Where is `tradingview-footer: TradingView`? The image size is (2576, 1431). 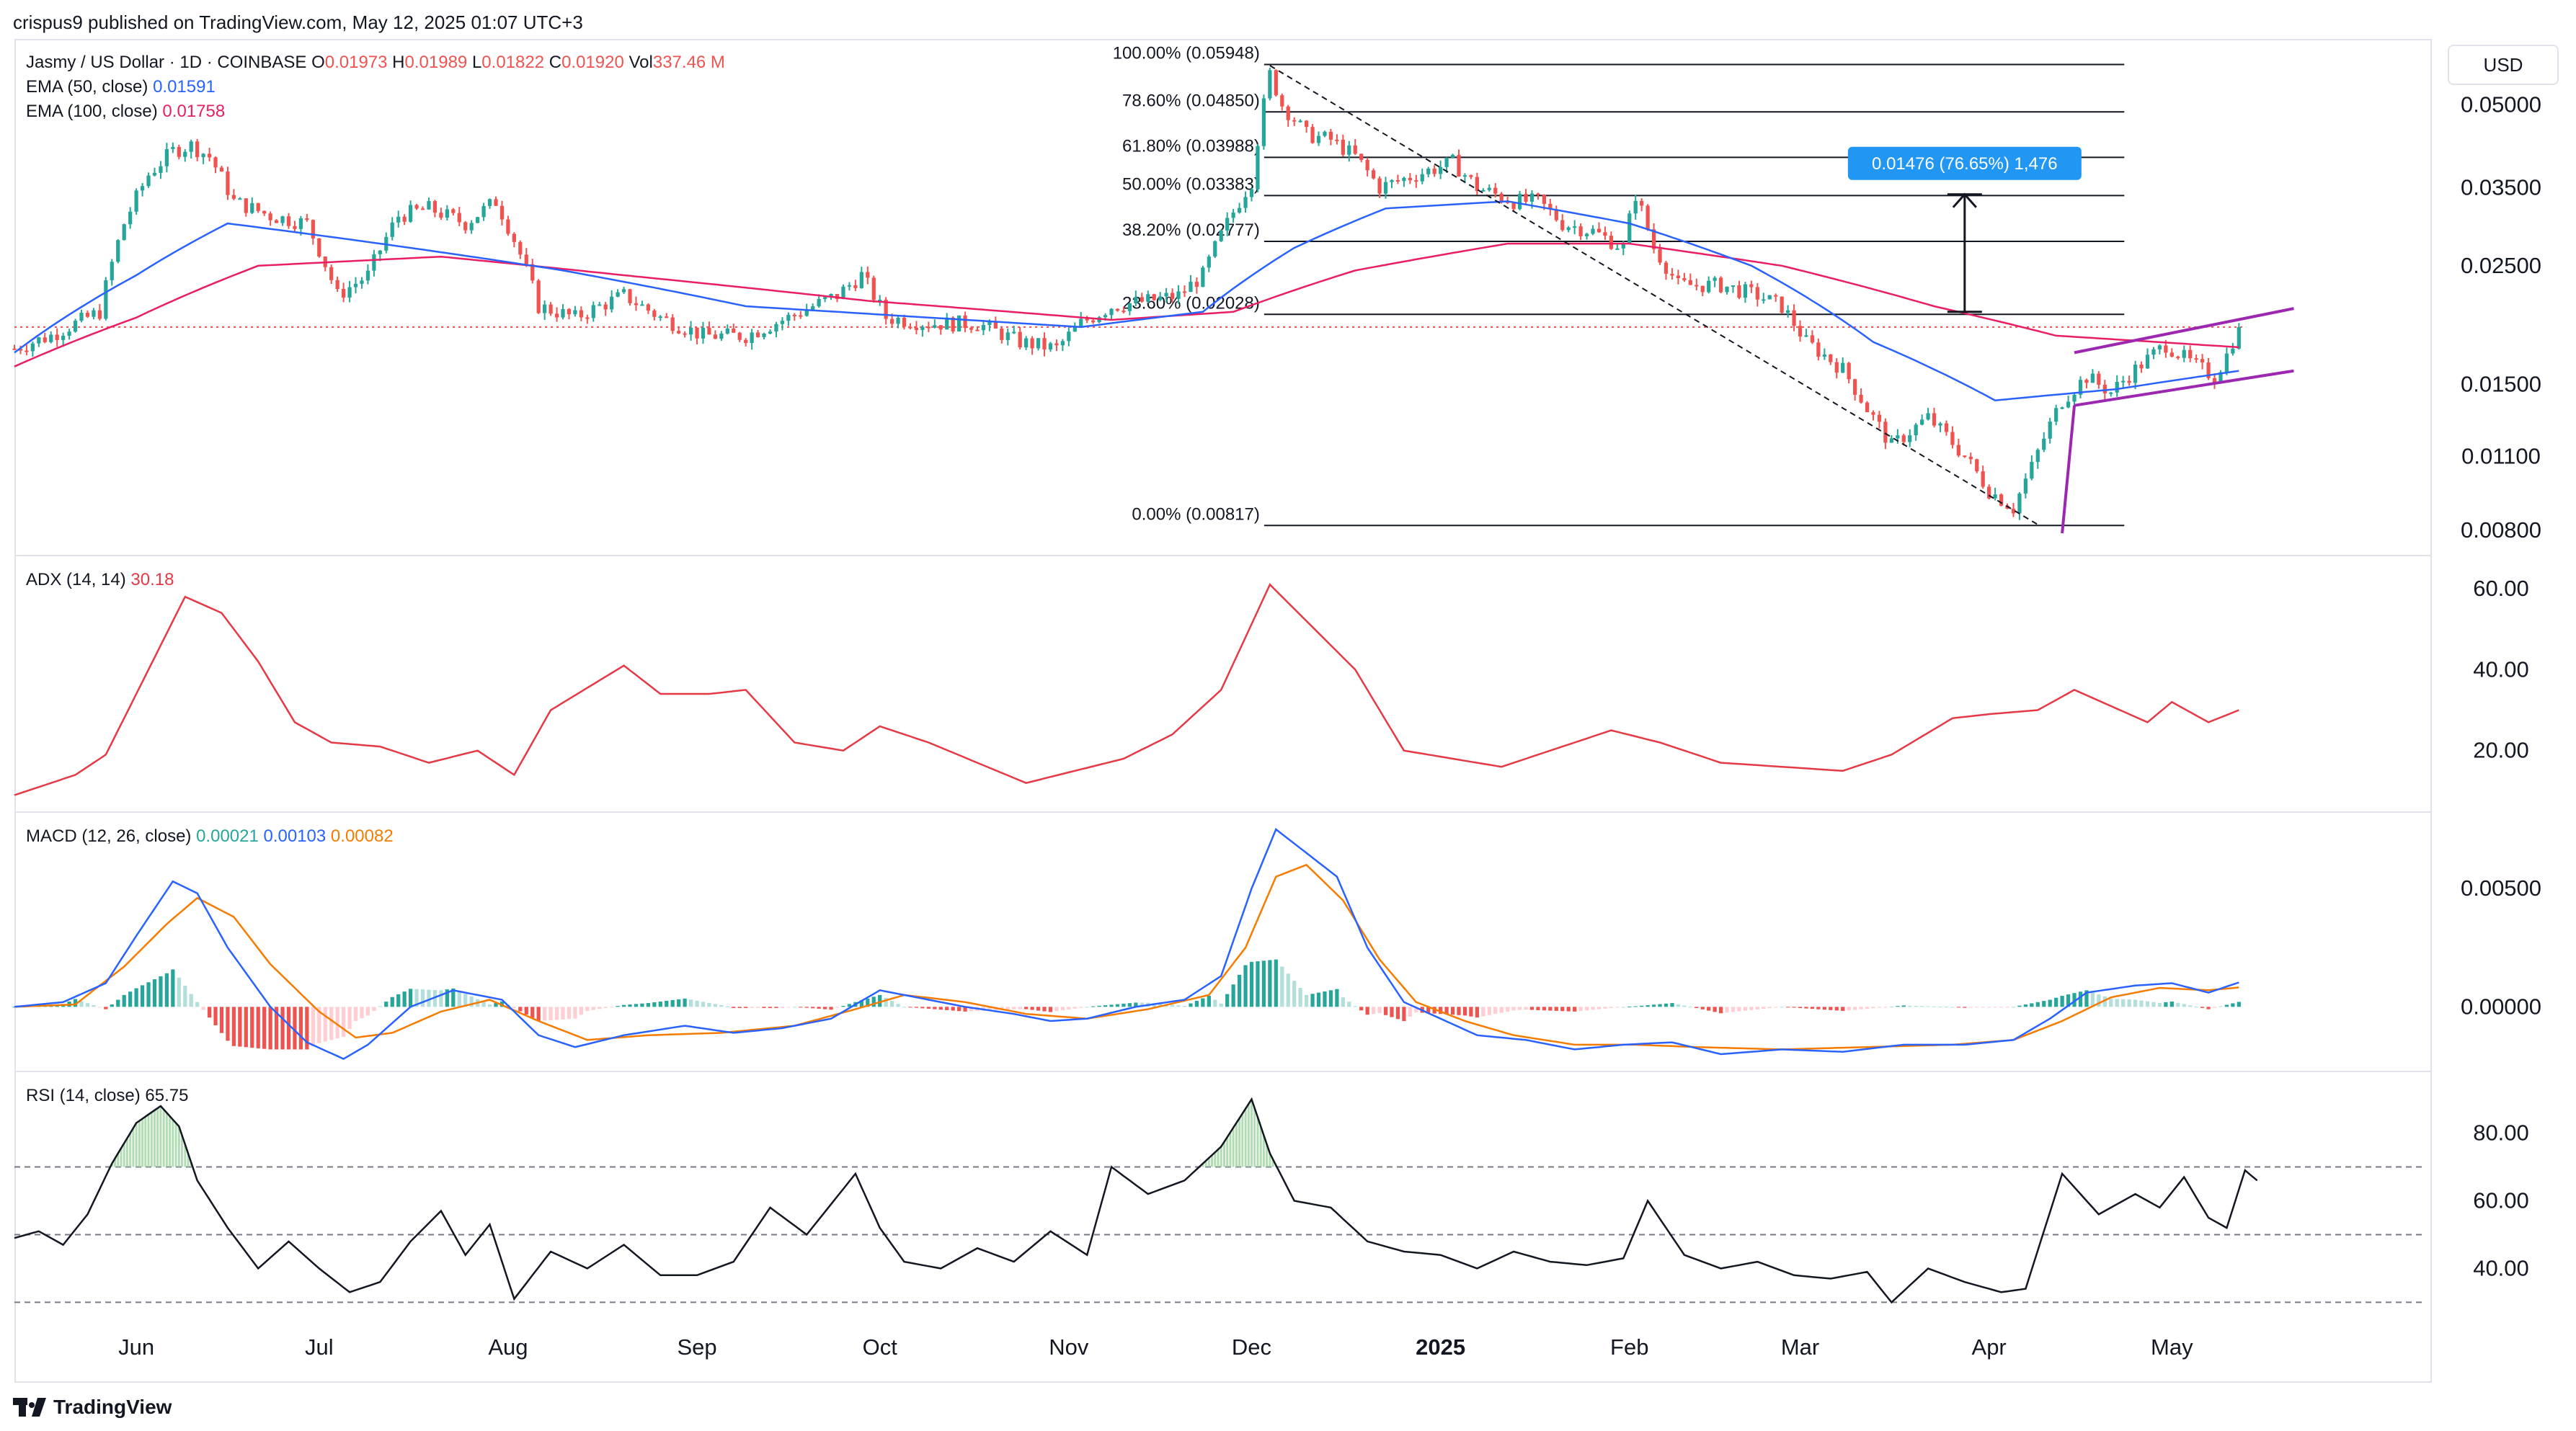
tradingview-footer: TradingView is located at coordinates (93, 1407).